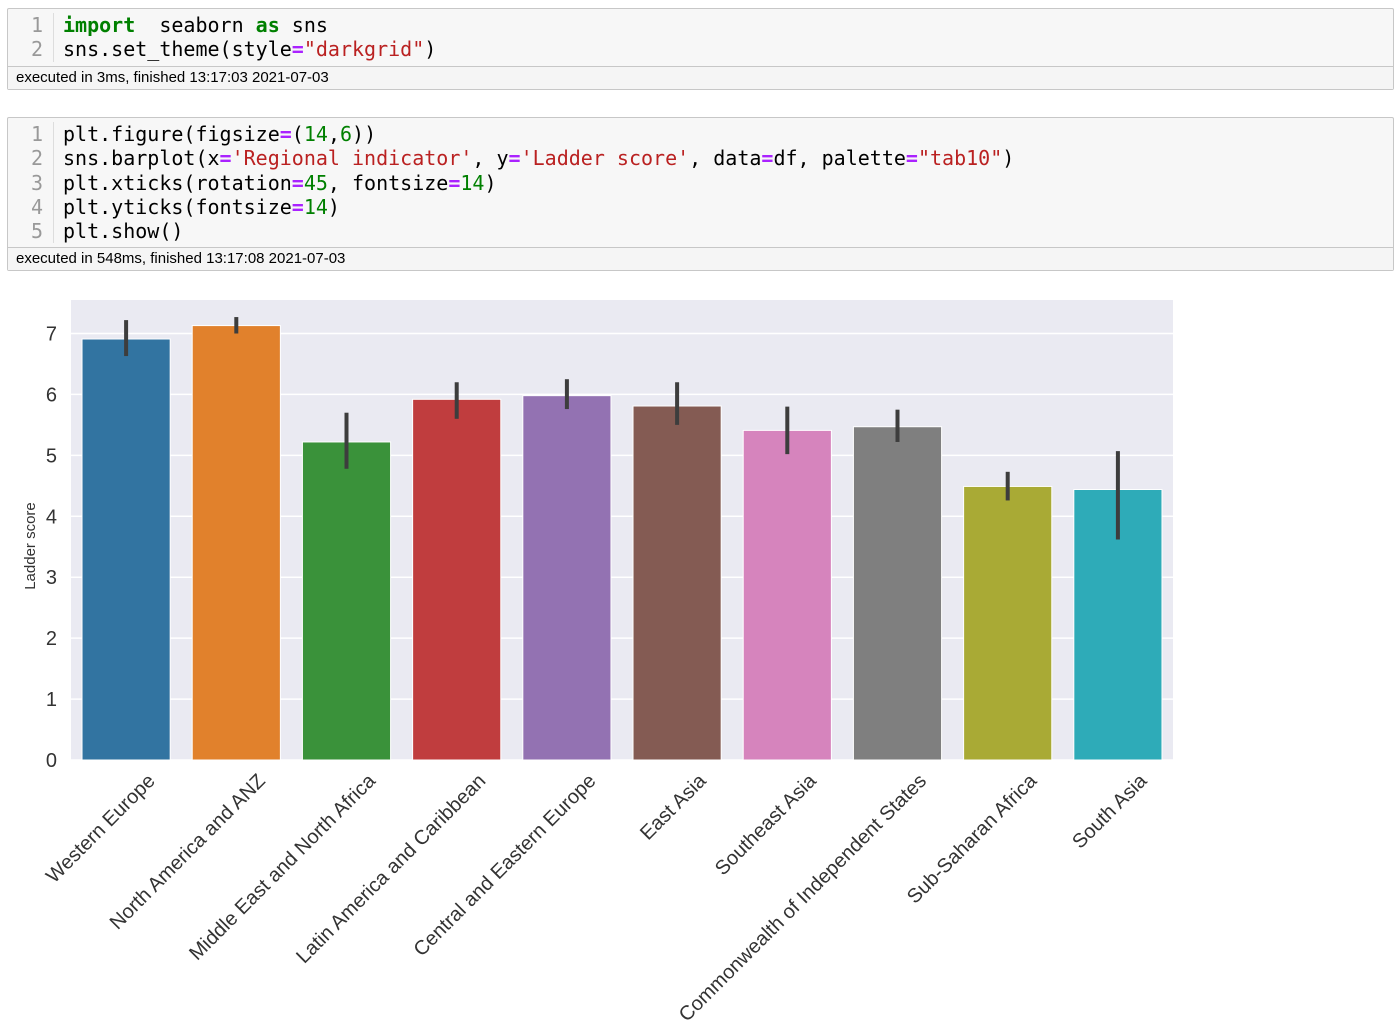 This screenshot has height=1021, width=1400. Describe the element at coordinates (177, 49) in the screenshot. I see `code-token: sns.set_theme(style` at that location.